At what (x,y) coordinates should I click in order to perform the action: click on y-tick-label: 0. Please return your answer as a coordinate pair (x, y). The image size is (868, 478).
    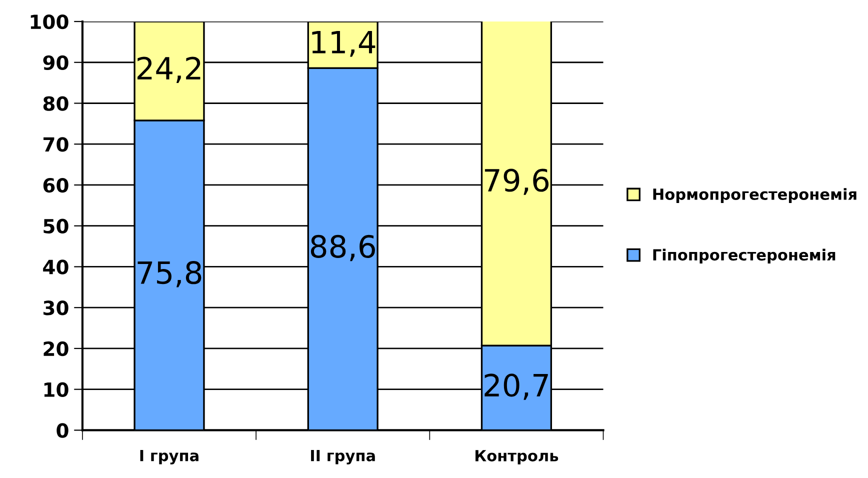
    Looking at the image, I should click on (62, 430).